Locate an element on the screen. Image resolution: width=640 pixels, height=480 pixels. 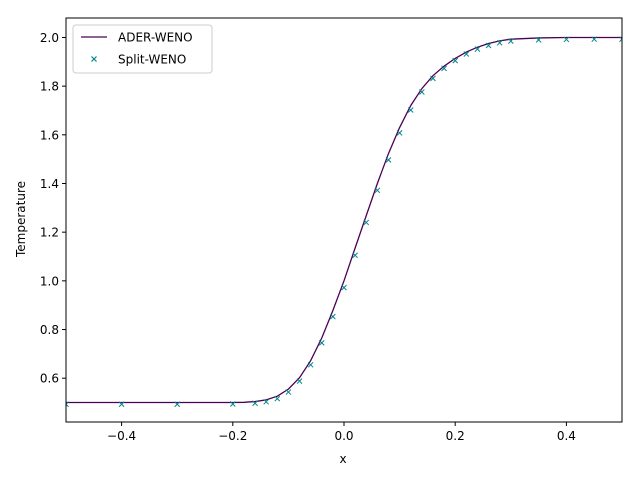
y-tick-label: 1.4 is located at coordinates (49, 184).